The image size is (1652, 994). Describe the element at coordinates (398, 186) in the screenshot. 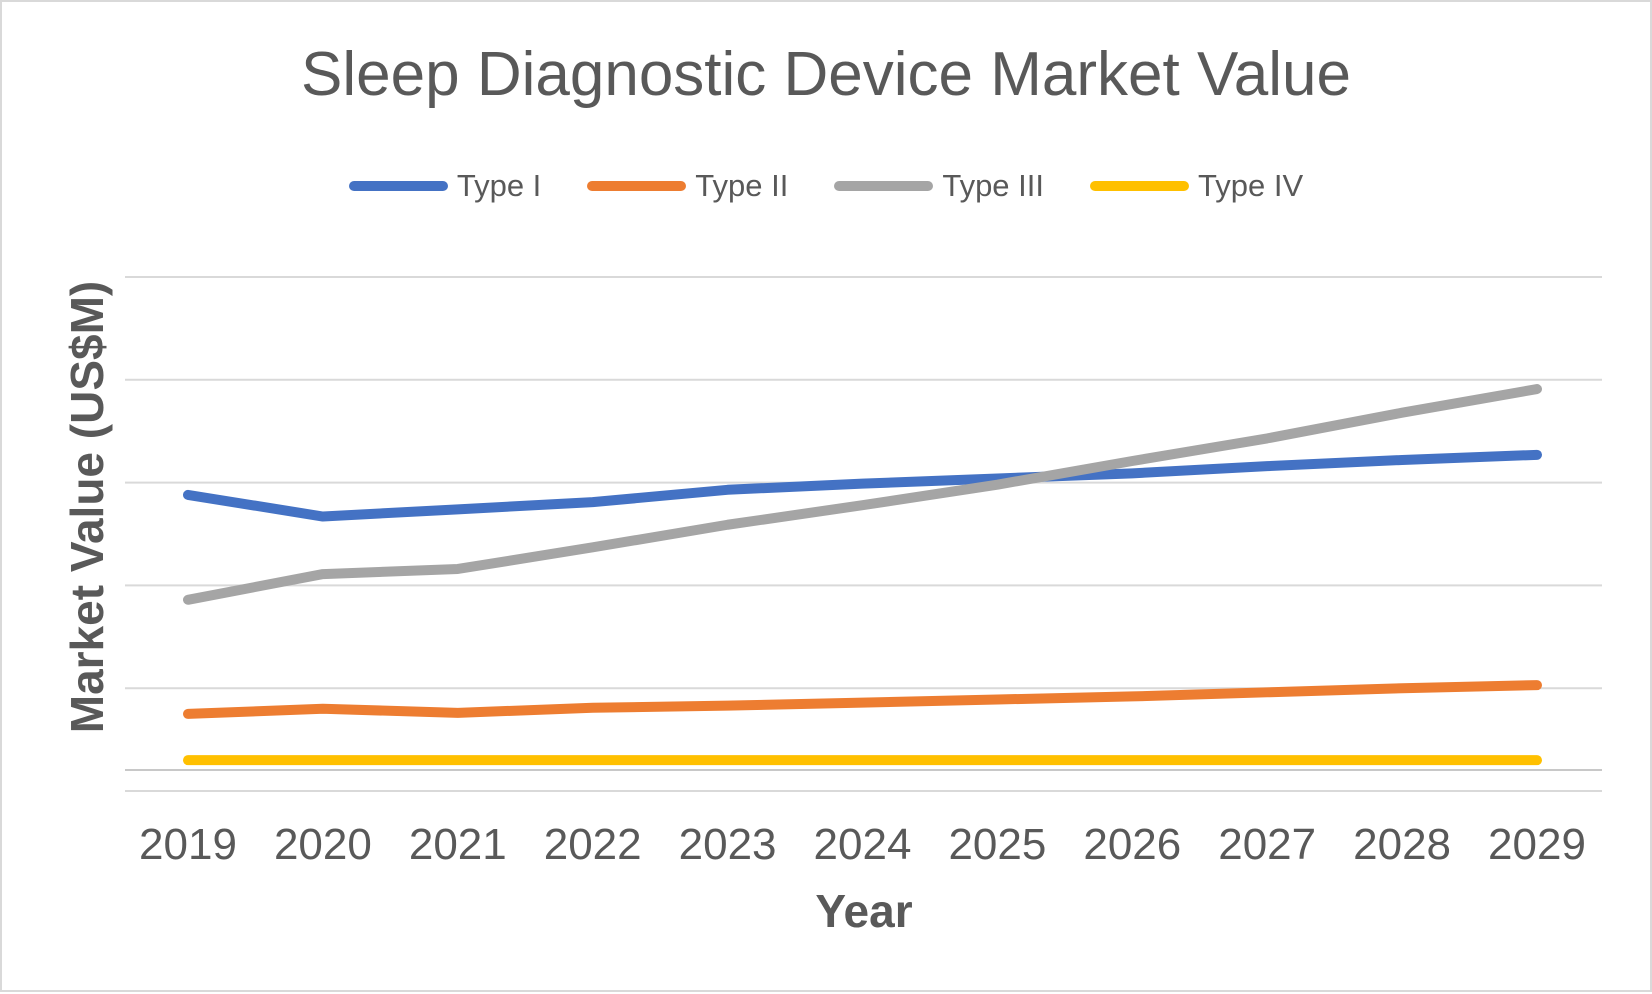

I see `legend-swatch-type-i` at that location.